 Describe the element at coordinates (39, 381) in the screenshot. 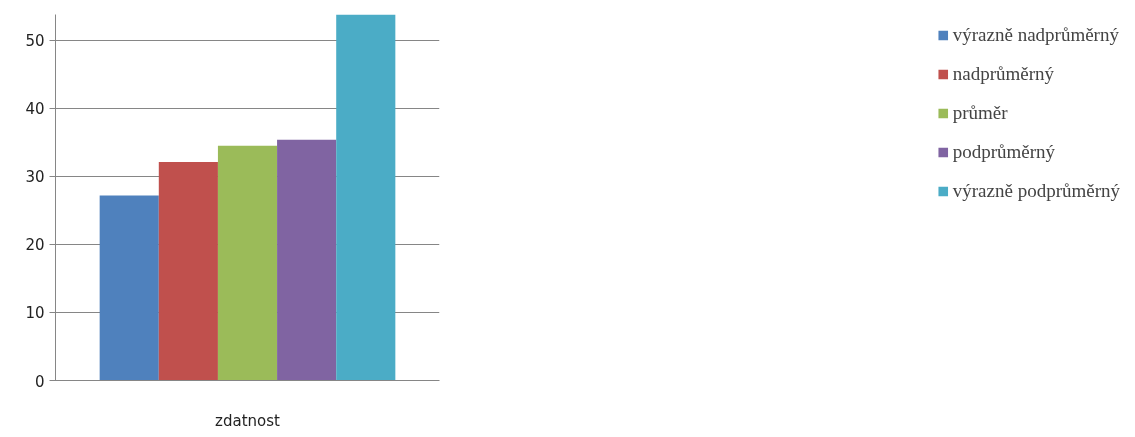

I see `y-tick-label: 0` at that location.